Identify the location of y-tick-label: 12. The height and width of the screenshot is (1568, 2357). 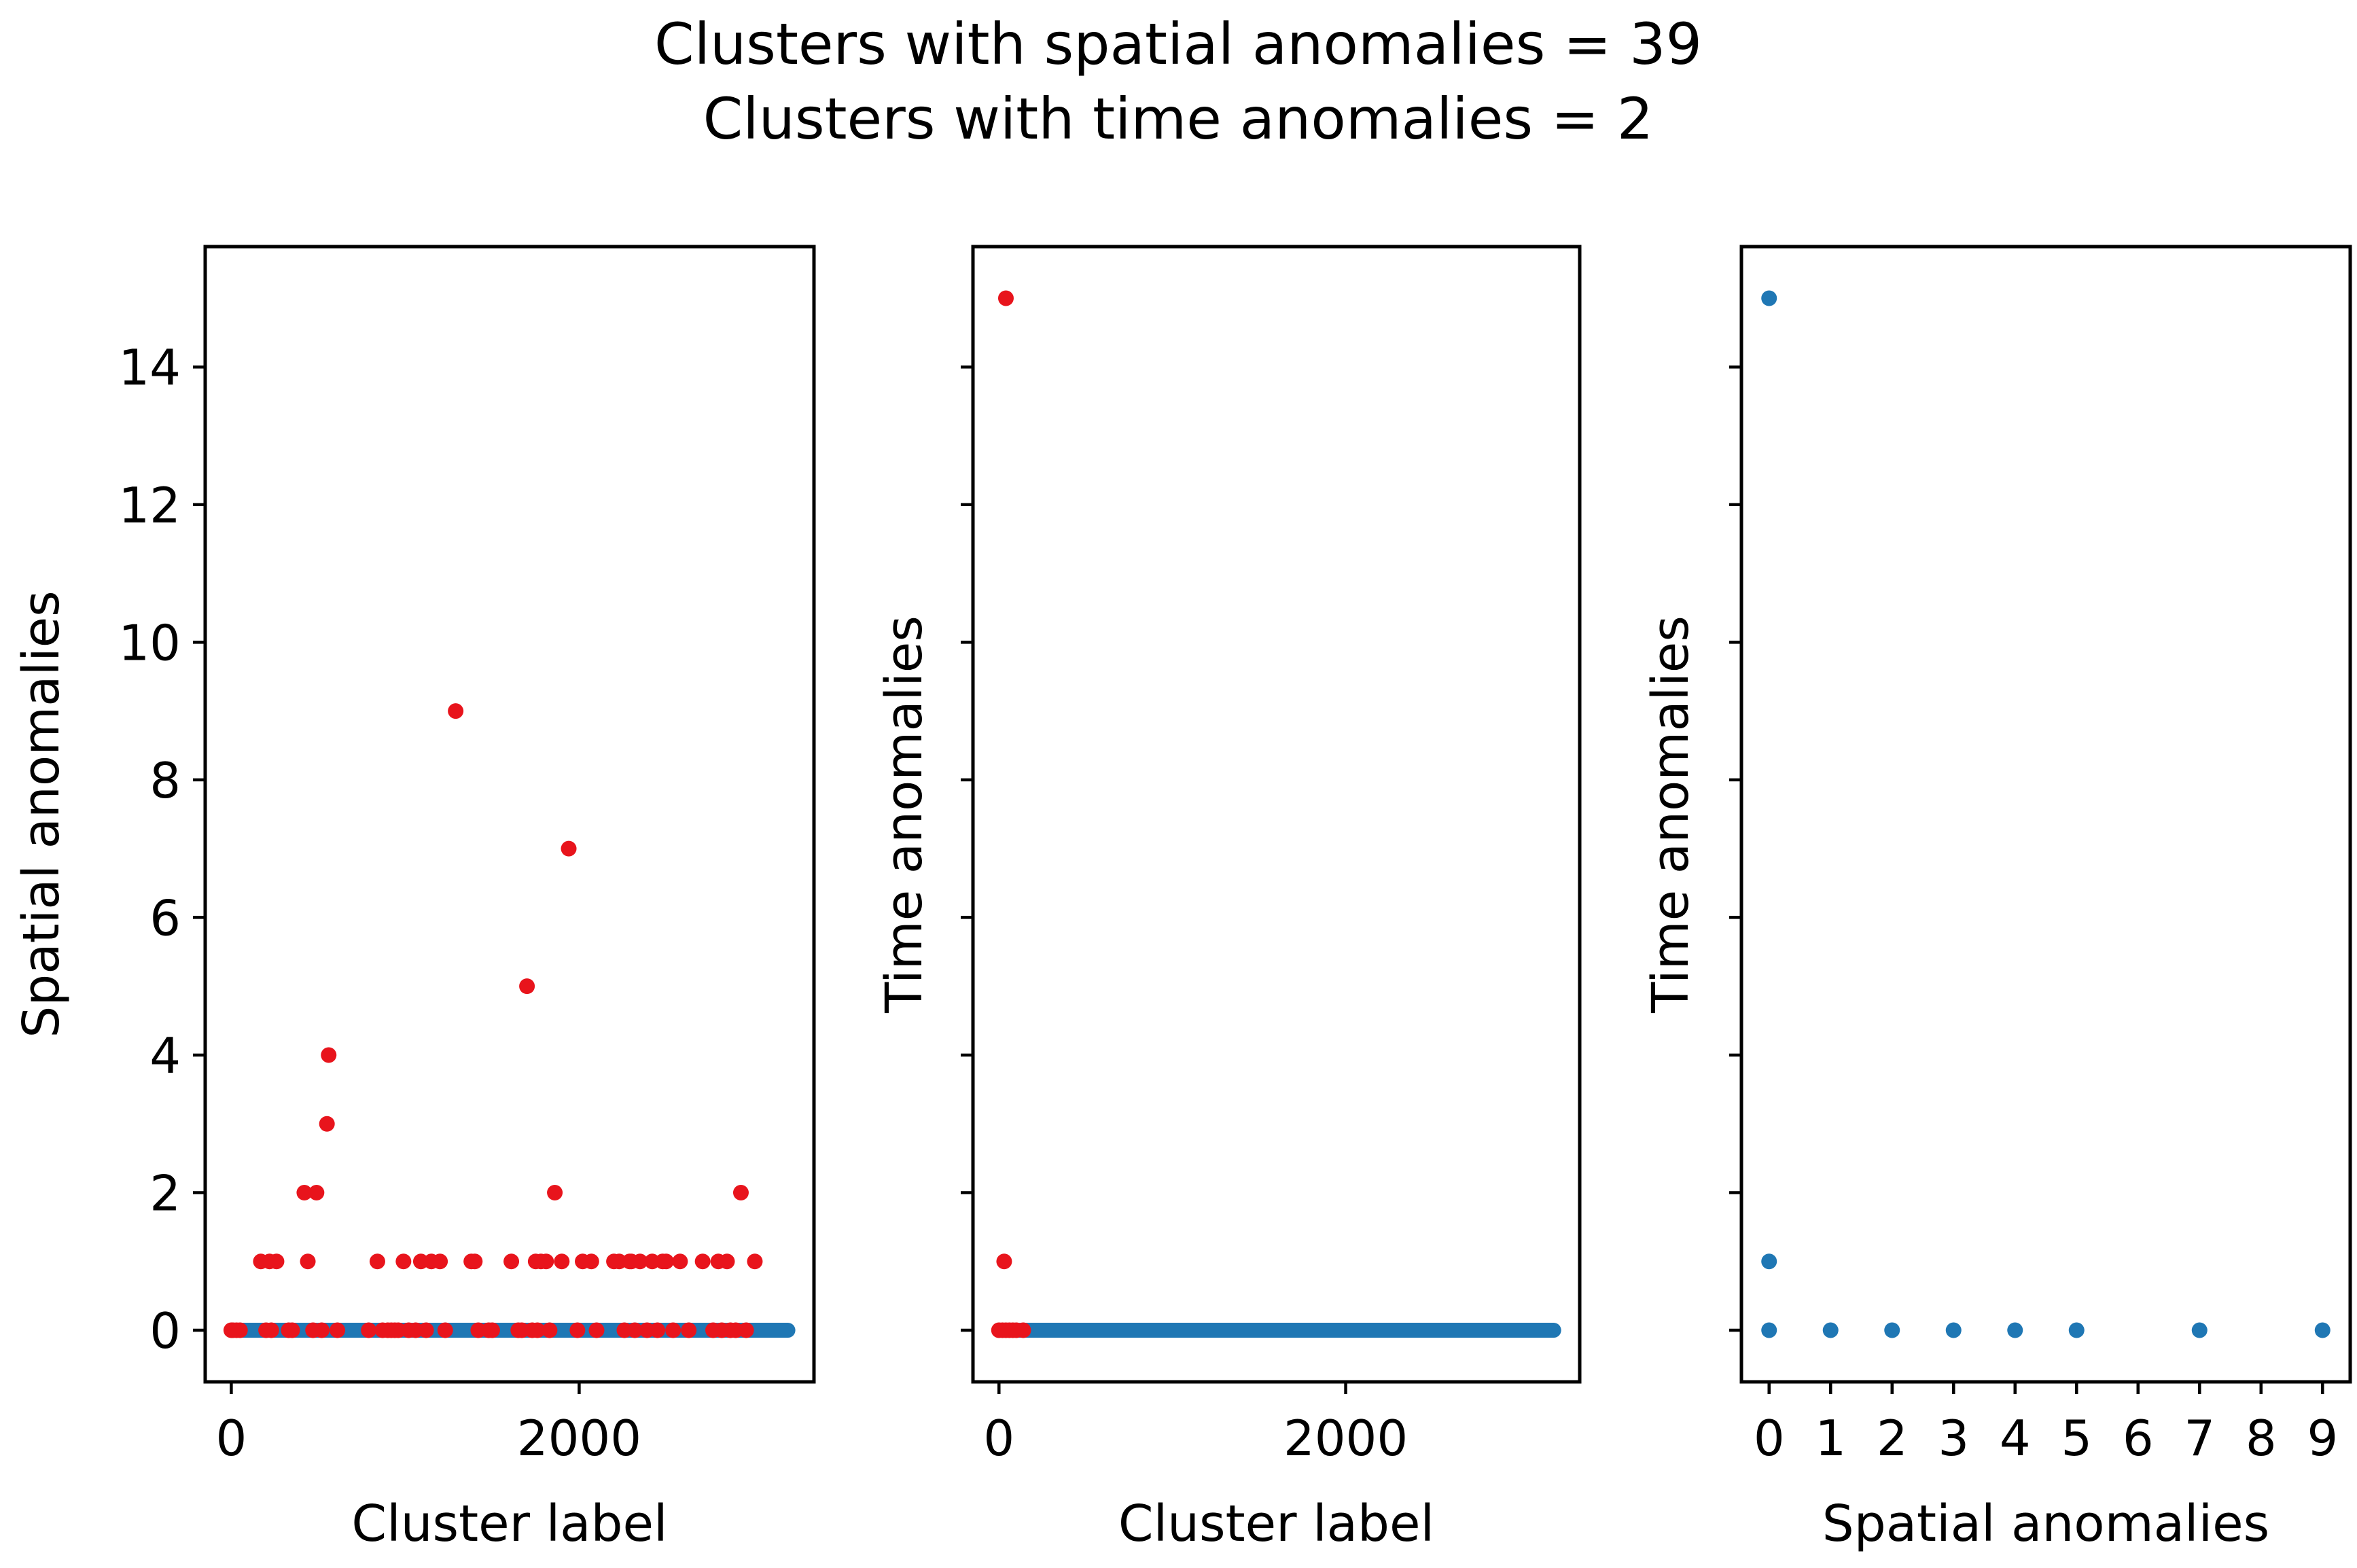
(149, 505).